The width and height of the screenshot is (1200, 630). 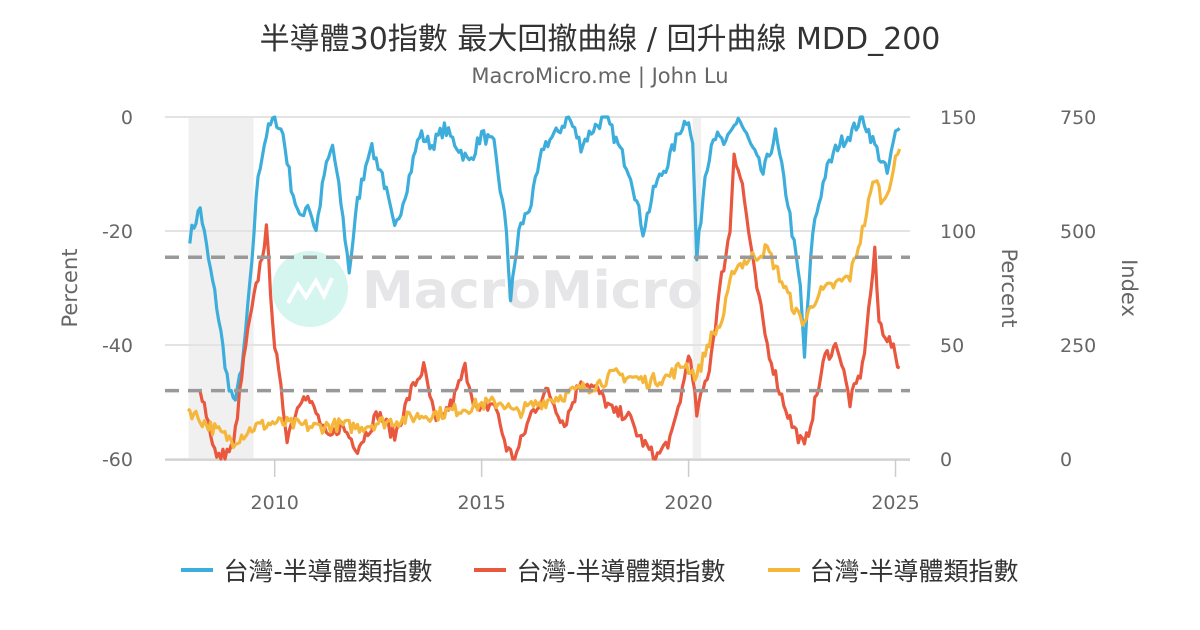 I want to click on y-tick-label-right1: 0, so click(x=946, y=460).